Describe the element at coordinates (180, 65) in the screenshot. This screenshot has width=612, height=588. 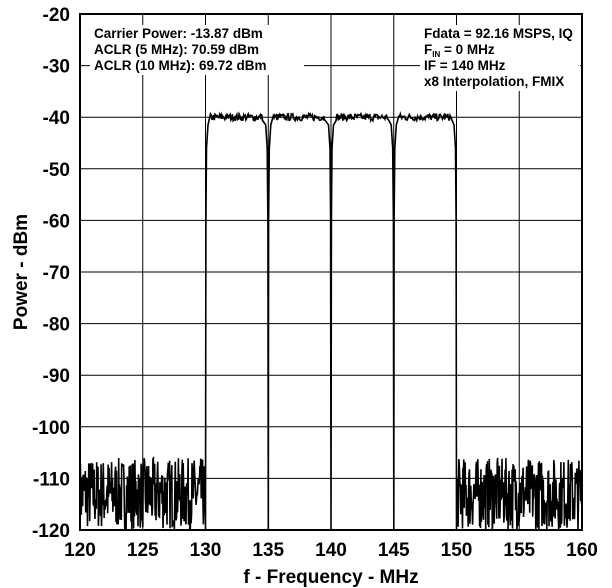
I see `aclr-10mhz-annotation: ACLR (10 MHz): 69.72 dBm` at that location.